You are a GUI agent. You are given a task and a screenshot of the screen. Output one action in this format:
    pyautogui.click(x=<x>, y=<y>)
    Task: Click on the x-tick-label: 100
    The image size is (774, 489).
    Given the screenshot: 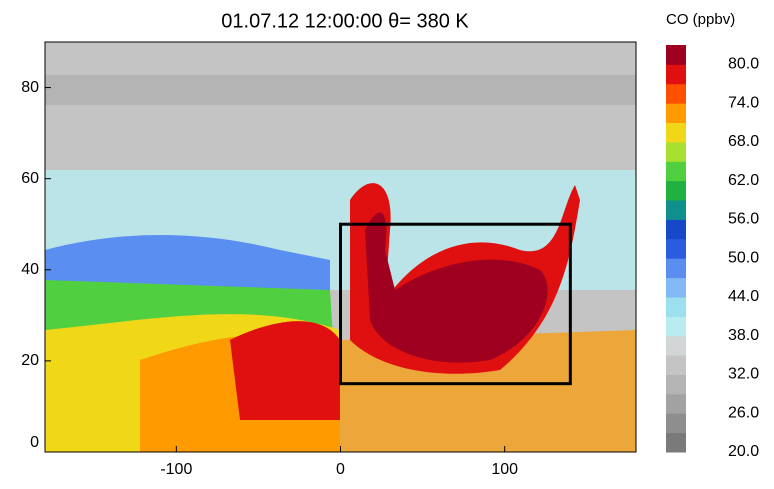 What is the action you would take?
    pyautogui.click(x=504, y=469)
    